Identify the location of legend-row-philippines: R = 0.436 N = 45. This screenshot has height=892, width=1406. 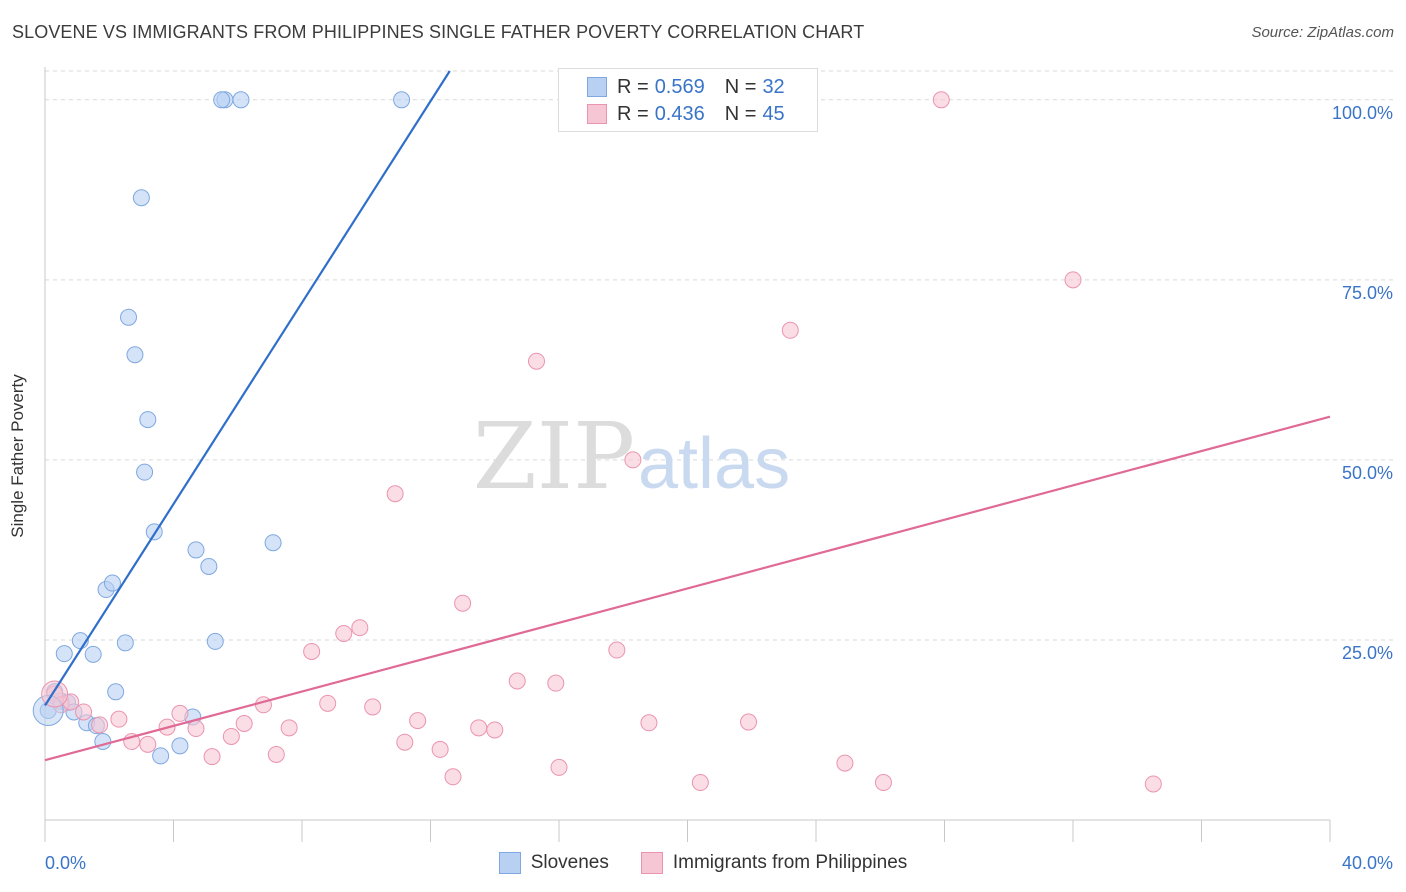
(686, 114).